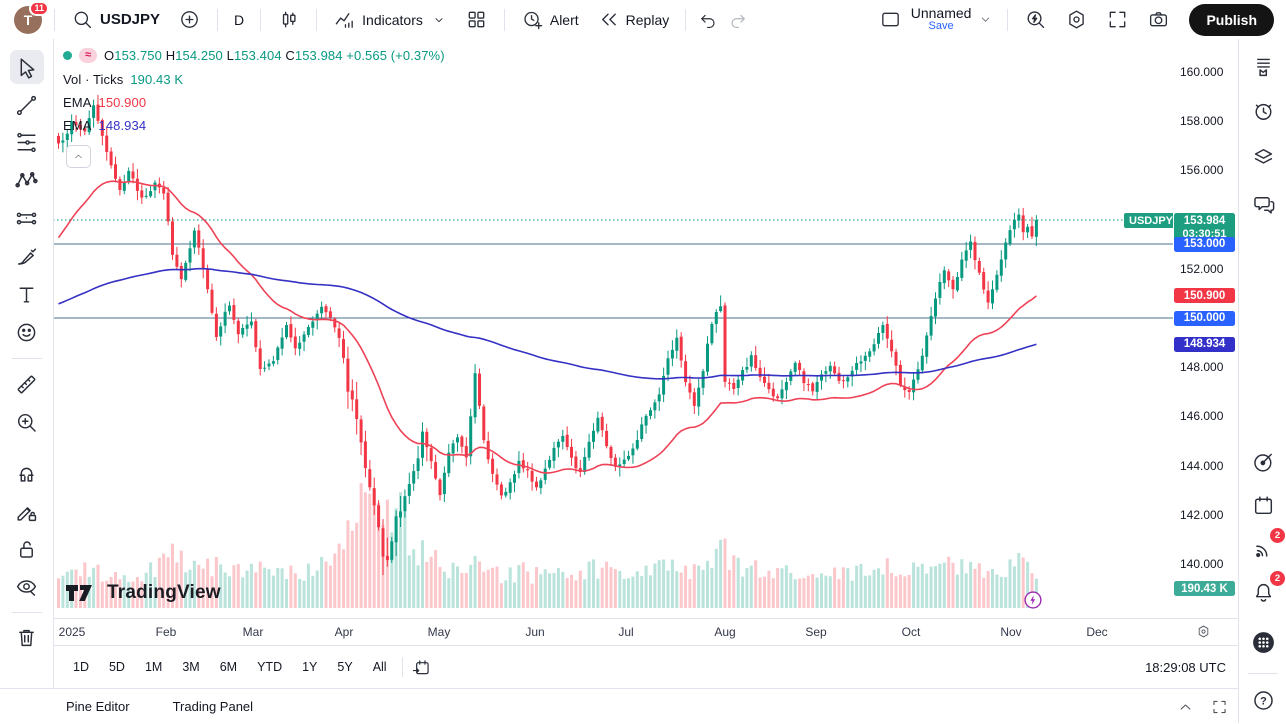 This screenshot has width=1286, height=724. What do you see at coordinates (67, 55) in the screenshot?
I see `green-dot-icon` at bounding box center [67, 55].